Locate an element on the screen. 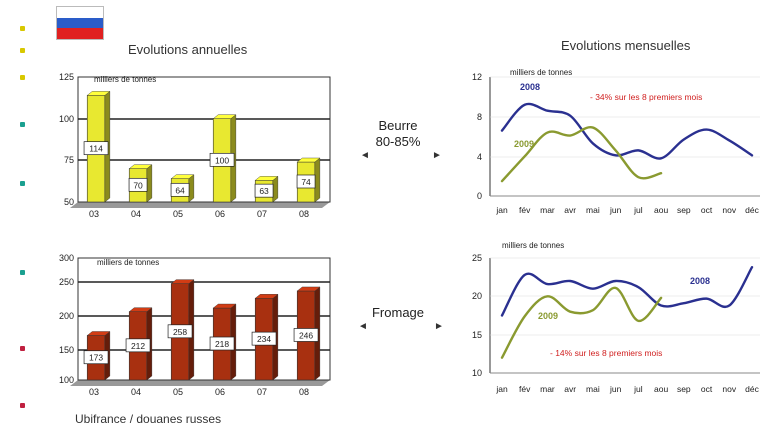 The width and height of the screenshot is (779, 432). flag-stripe-blue is located at coordinates (80, 23).